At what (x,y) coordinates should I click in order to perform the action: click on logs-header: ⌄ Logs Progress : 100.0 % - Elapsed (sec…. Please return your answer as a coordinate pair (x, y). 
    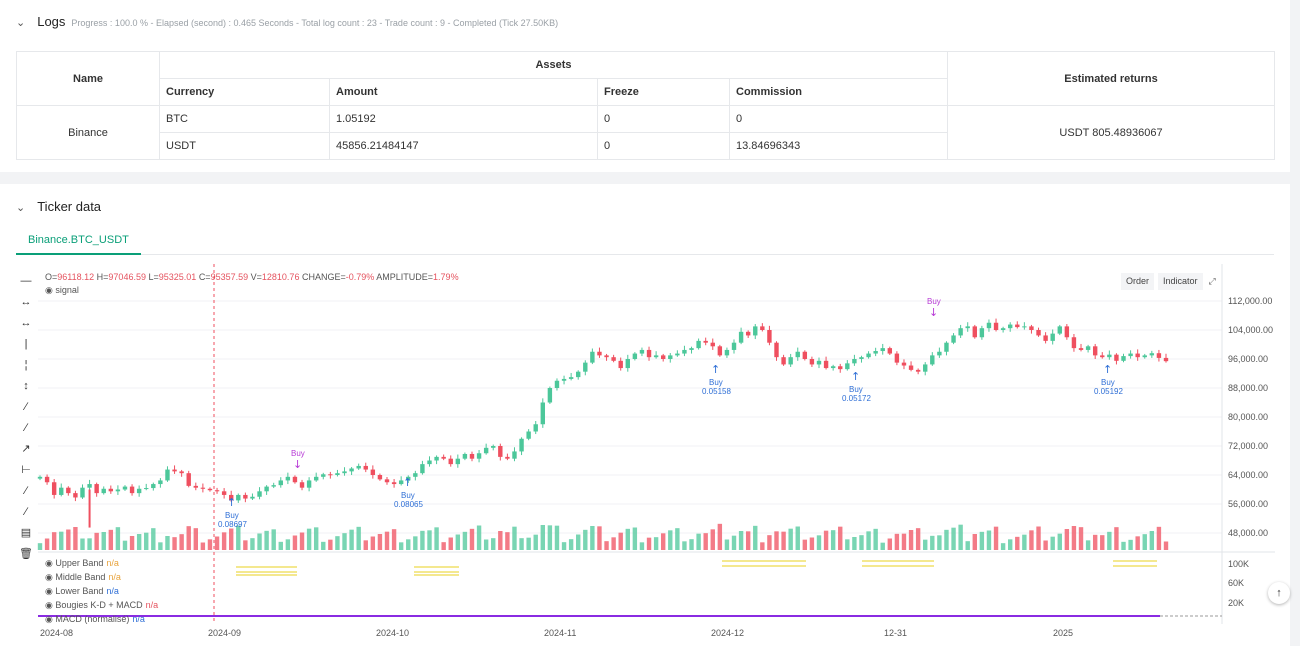
    Looking at the image, I should click on (287, 21).